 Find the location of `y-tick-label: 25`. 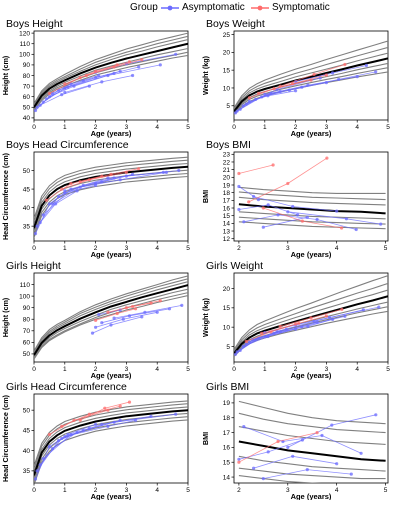

y-tick-label: 25 is located at coordinates (227, 35).